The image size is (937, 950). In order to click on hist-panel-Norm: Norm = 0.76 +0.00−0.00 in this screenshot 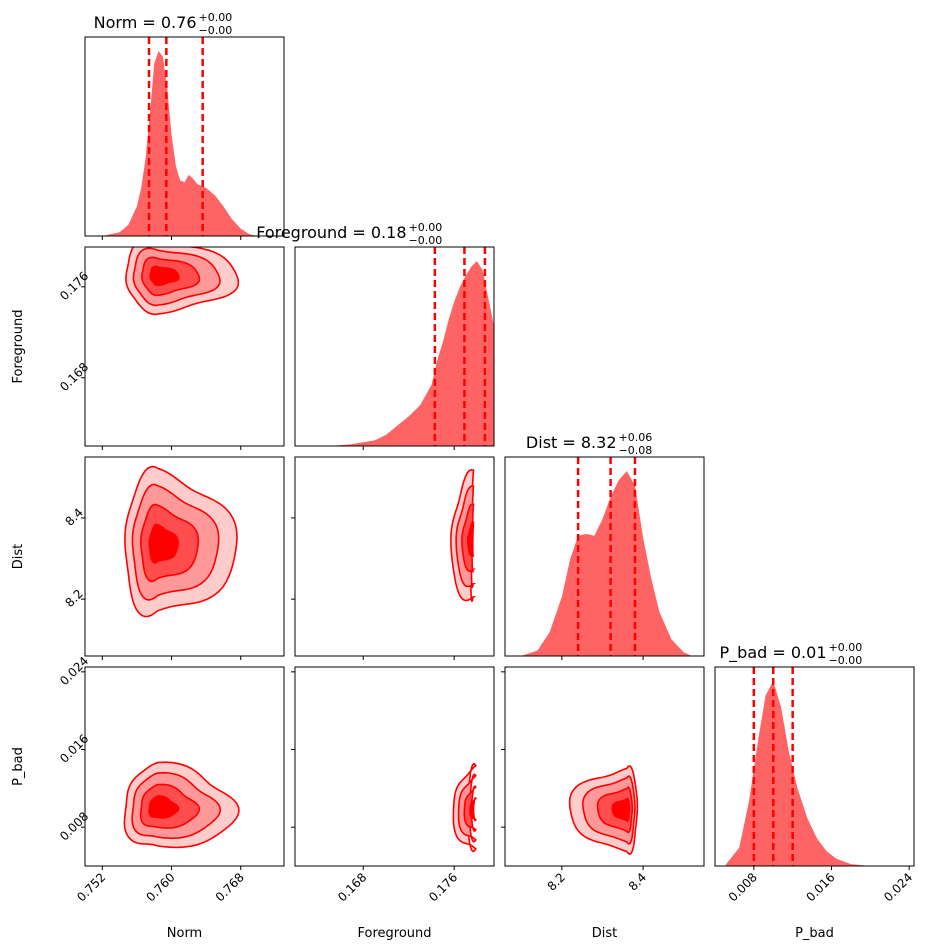, I will do `click(184, 125)`.